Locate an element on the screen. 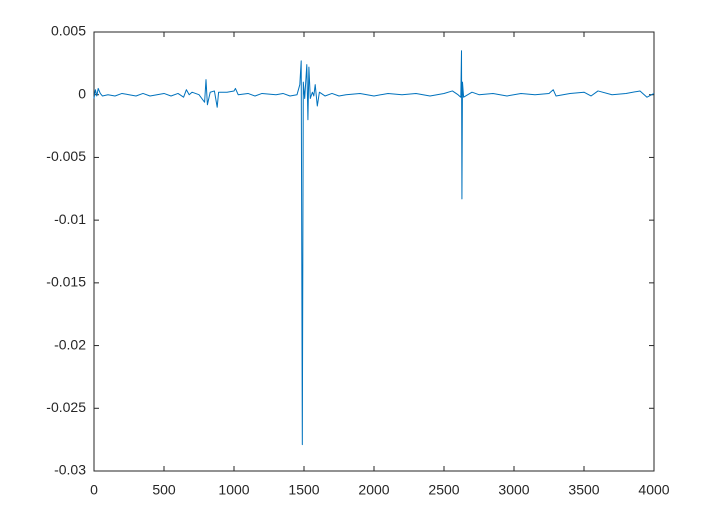  y-tick-label: -0.03 is located at coordinates (70, 470).